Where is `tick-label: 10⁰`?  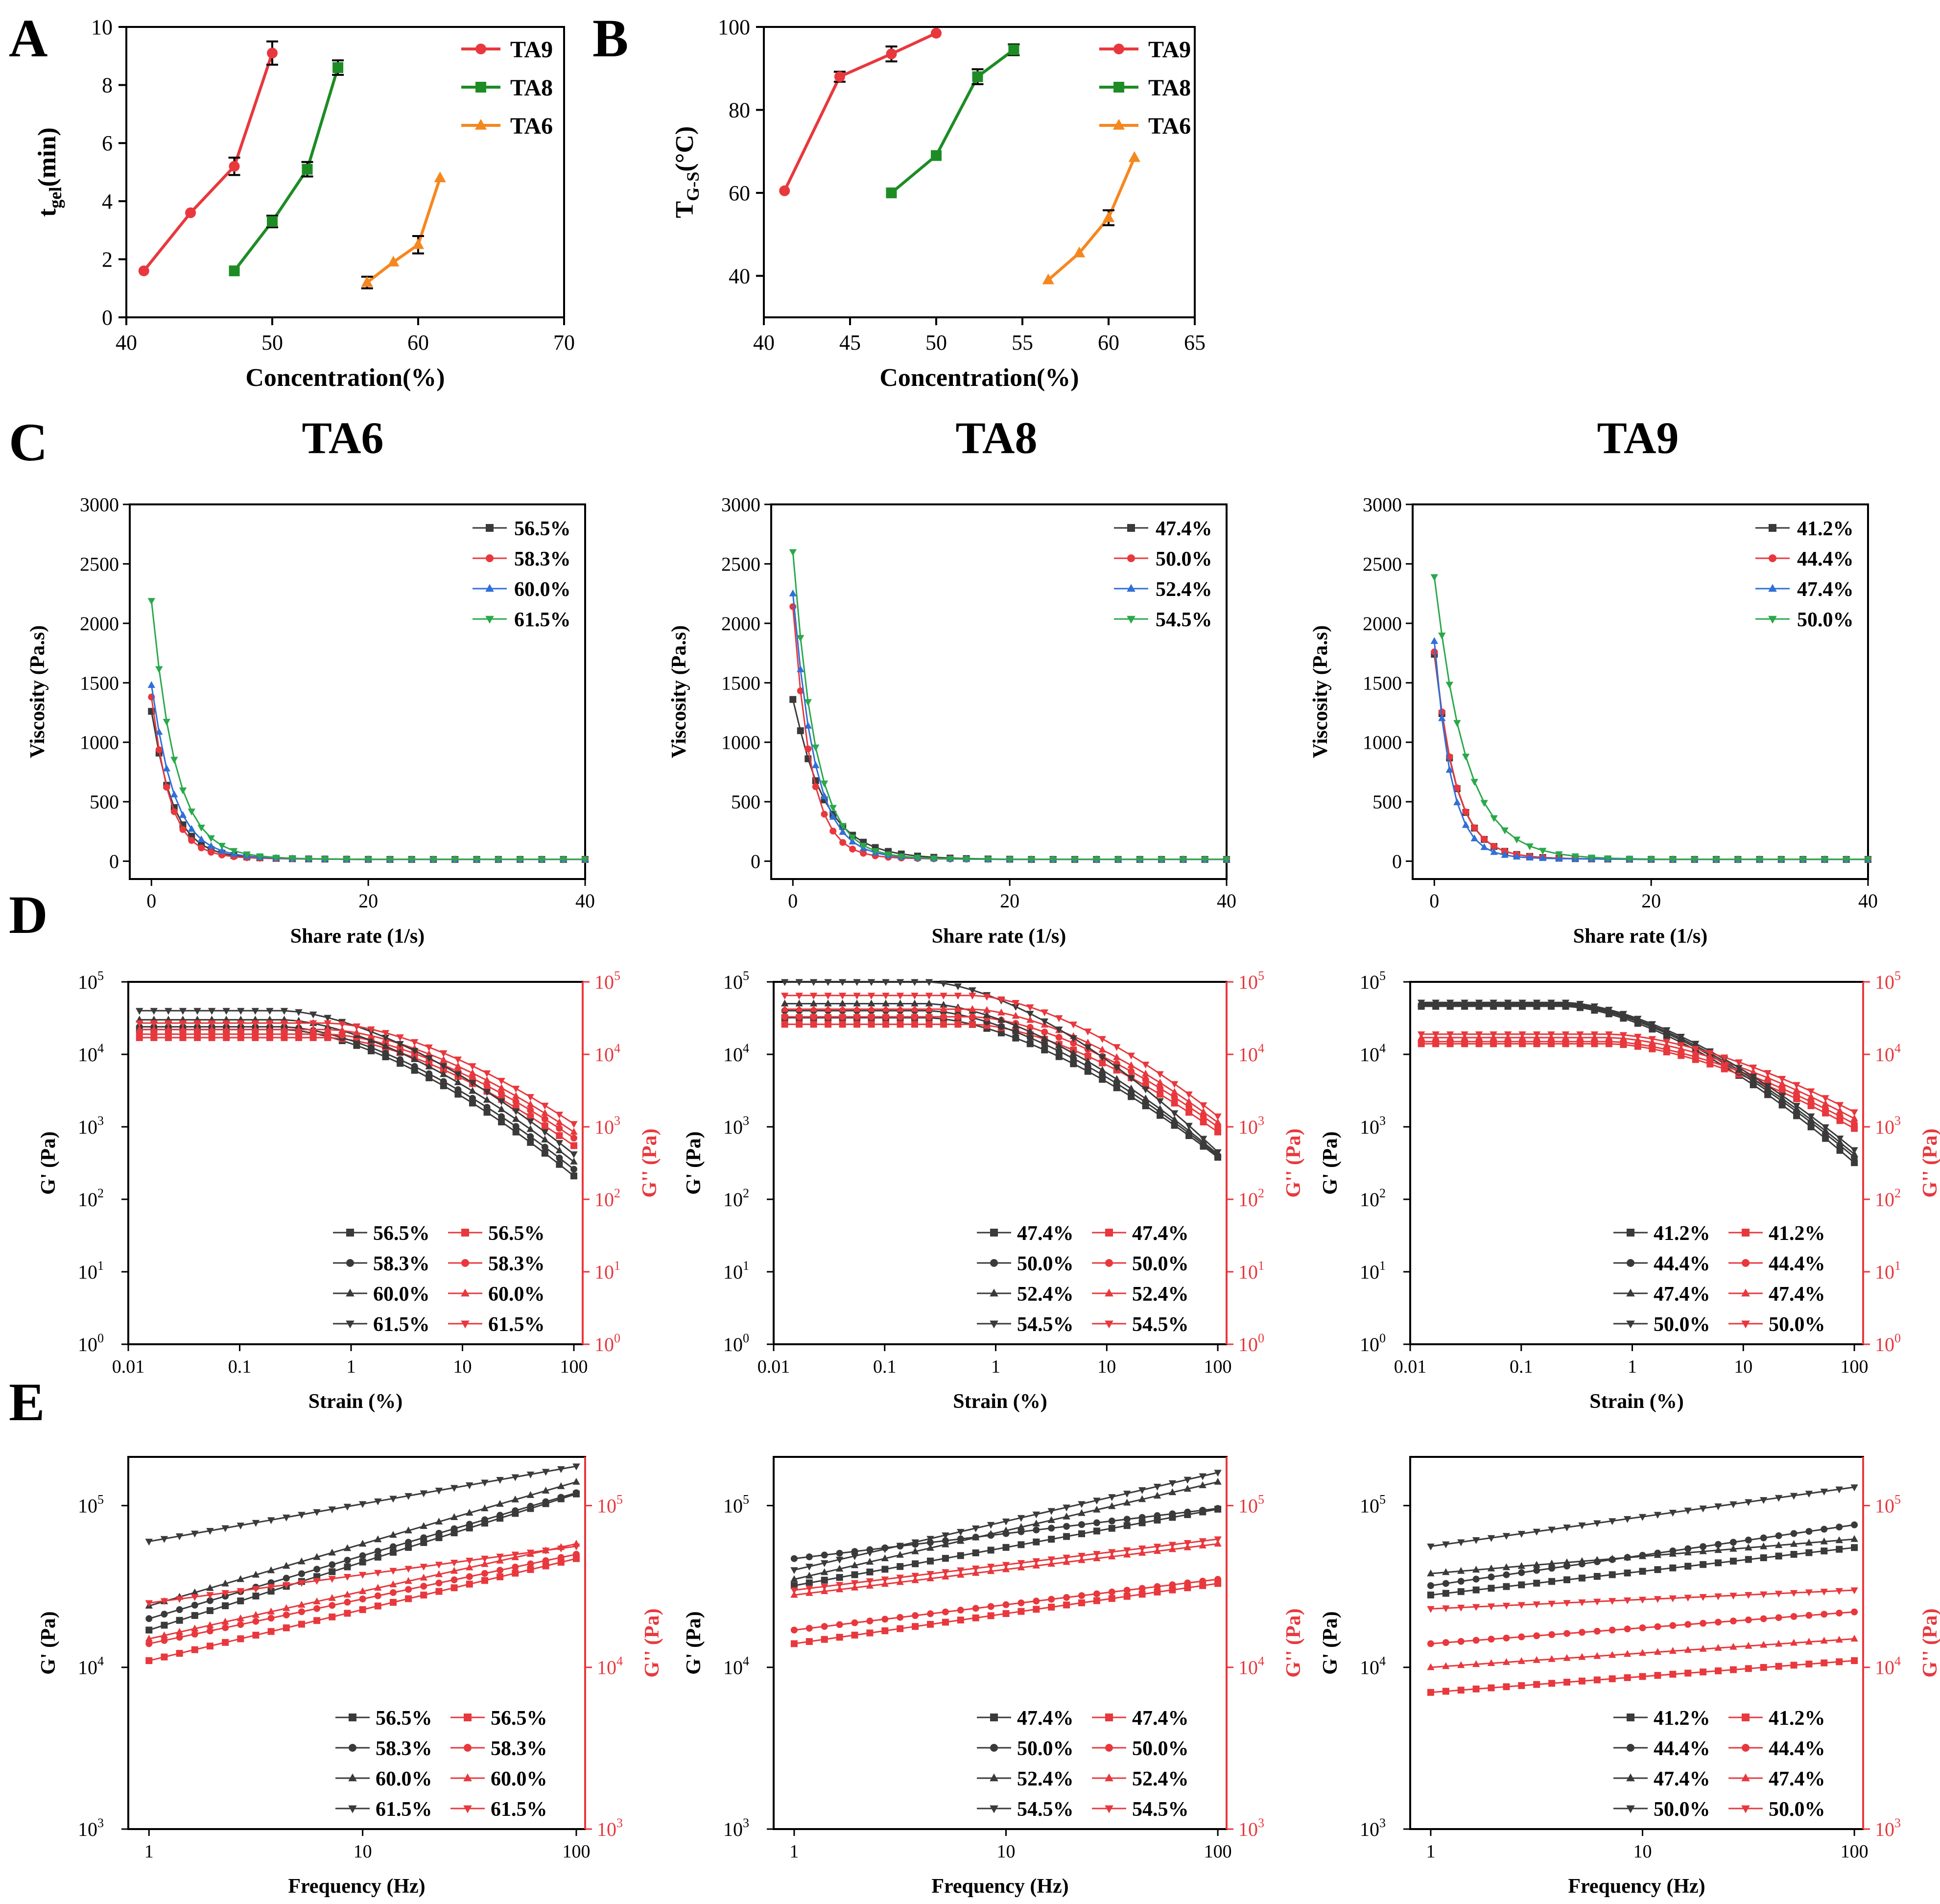
tick-label: 10⁰ is located at coordinates (1888, 1343).